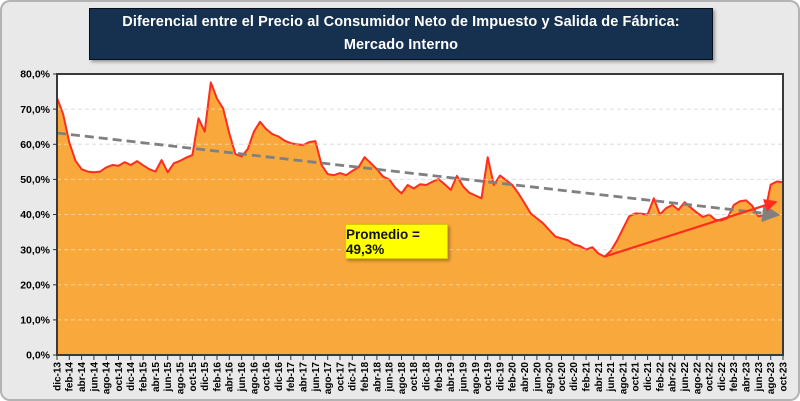 The image size is (800, 401). I want to click on svg-text: 30,0%, so click(35, 250).